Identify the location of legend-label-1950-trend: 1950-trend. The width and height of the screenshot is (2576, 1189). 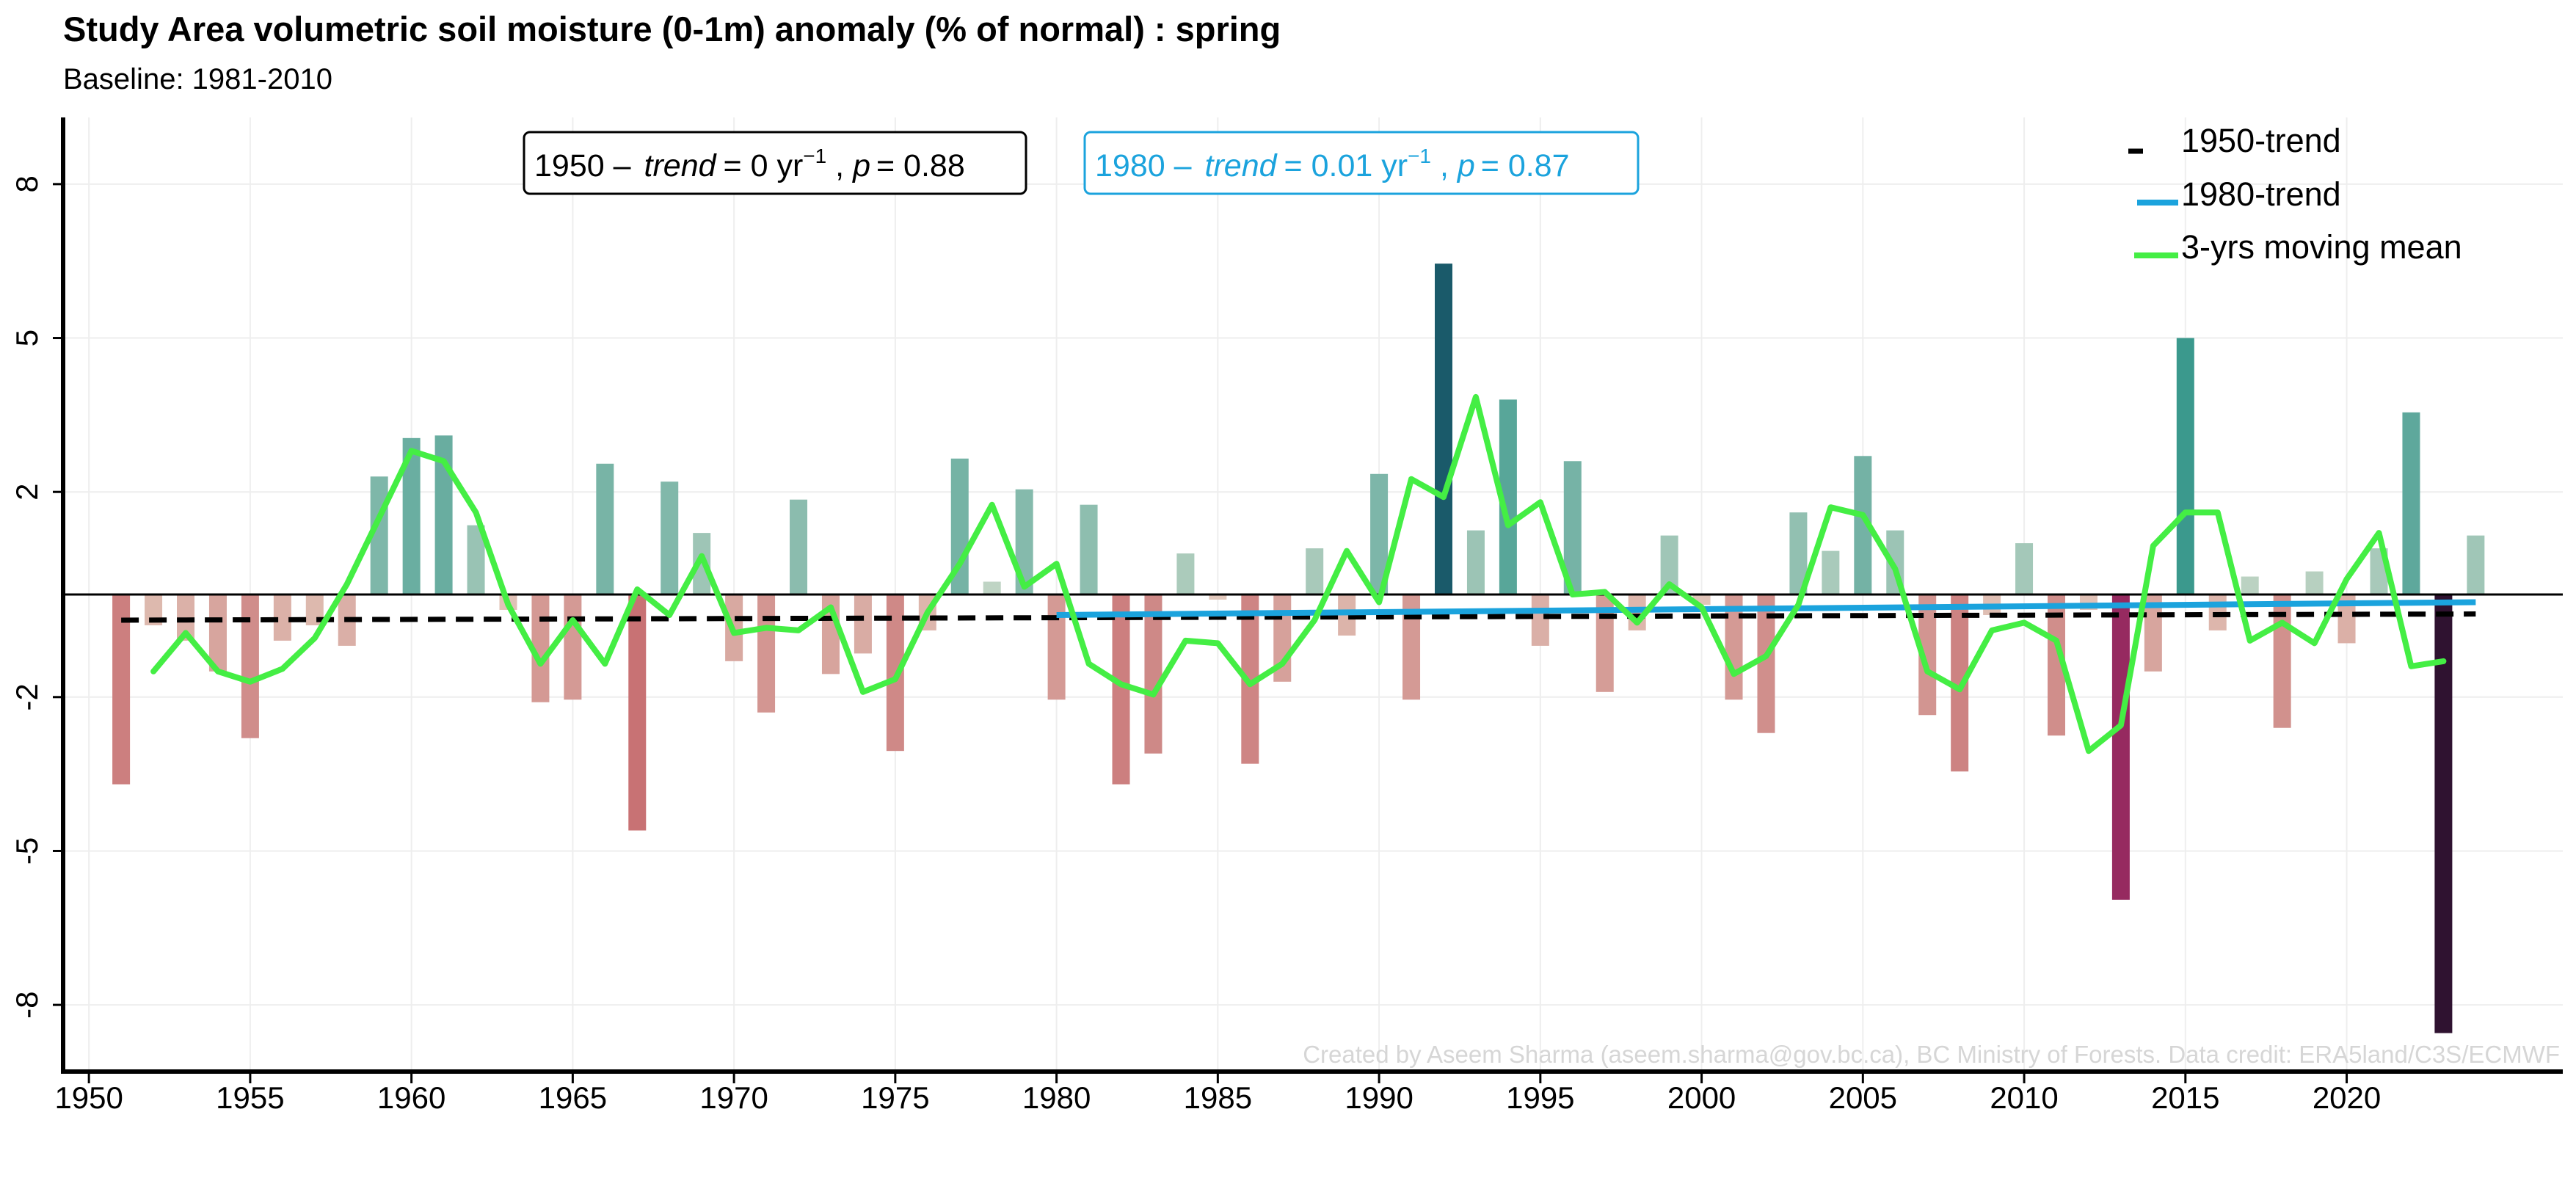
(2261, 140).